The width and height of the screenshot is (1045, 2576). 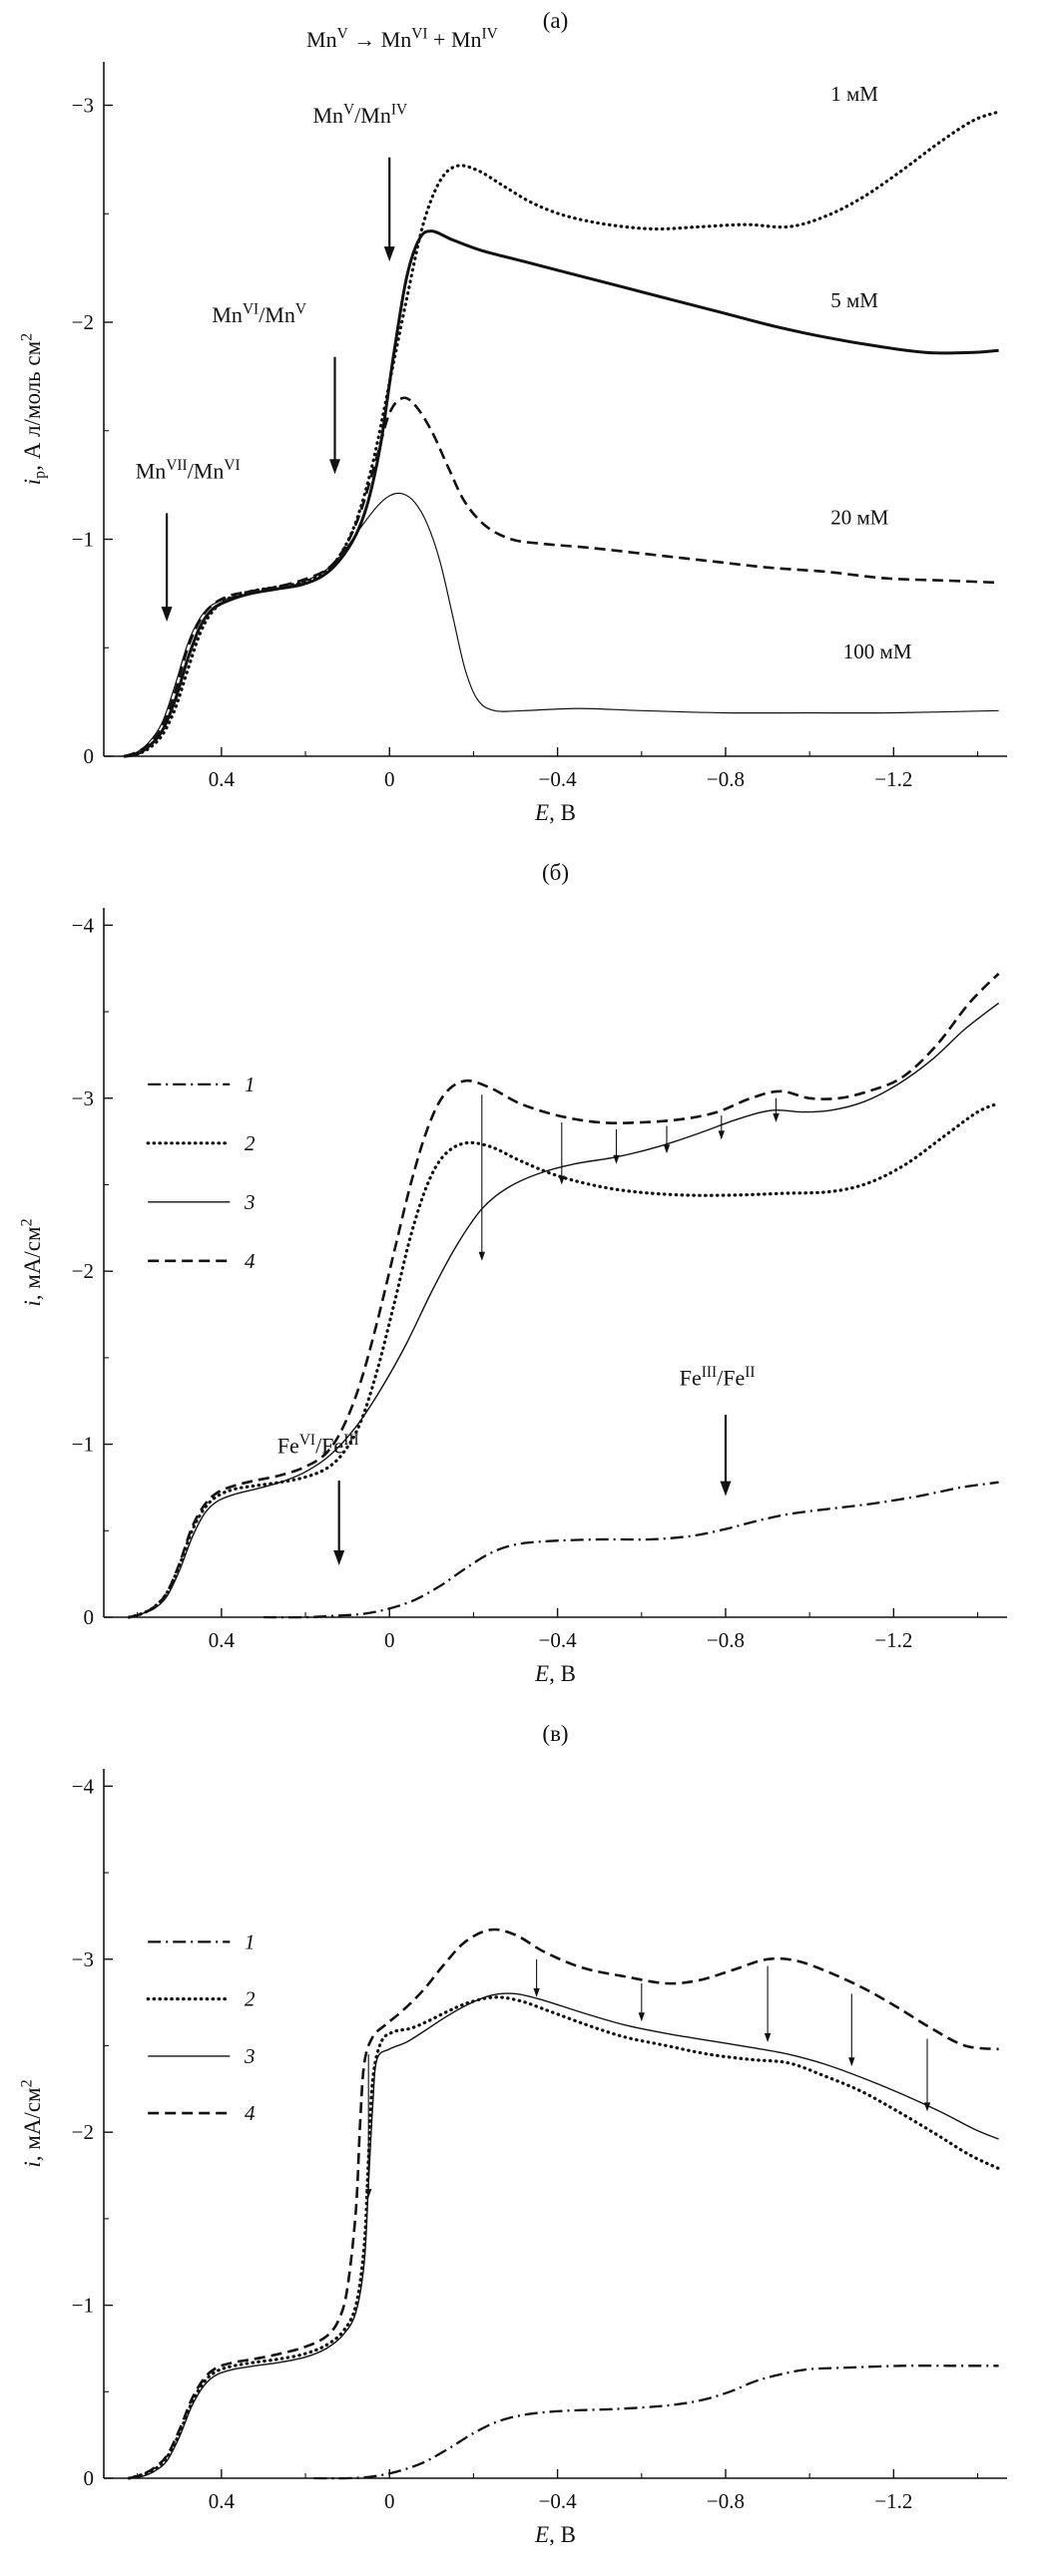 I want to click on annotation-label: FeVI/FeIII, so click(x=318, y=1445).